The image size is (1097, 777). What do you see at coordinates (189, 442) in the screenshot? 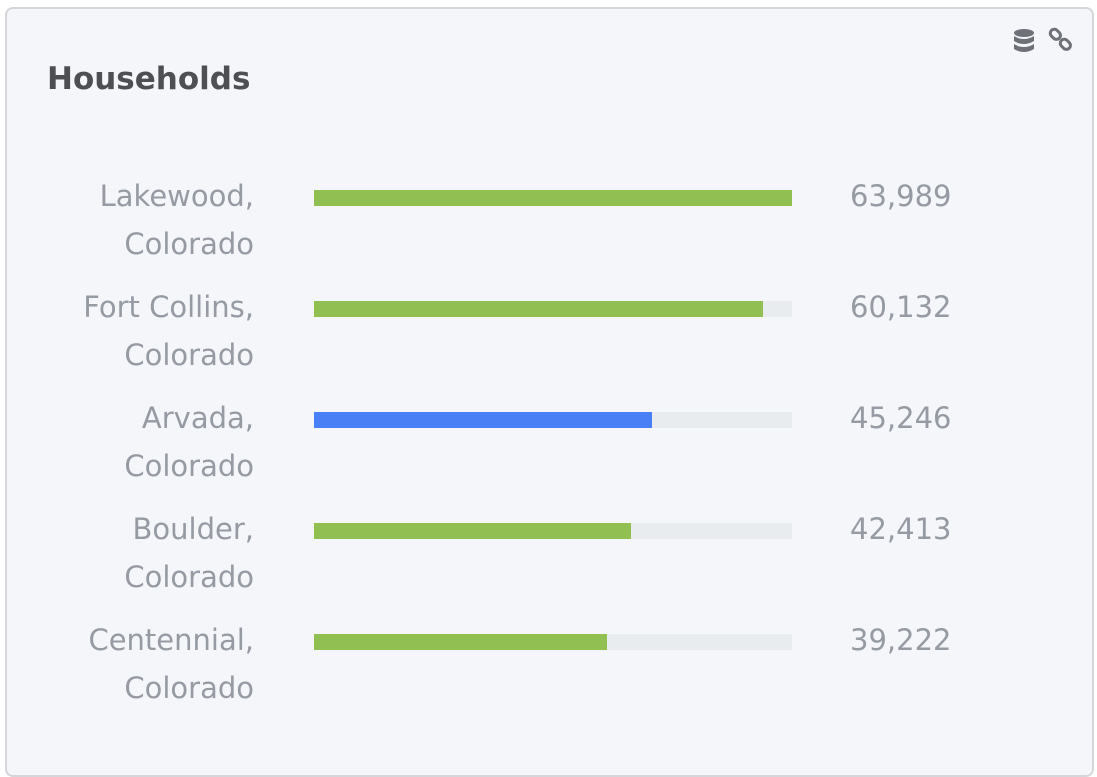
I see `category-label: Arvada, Colorado` at bounding box center [189, 442].